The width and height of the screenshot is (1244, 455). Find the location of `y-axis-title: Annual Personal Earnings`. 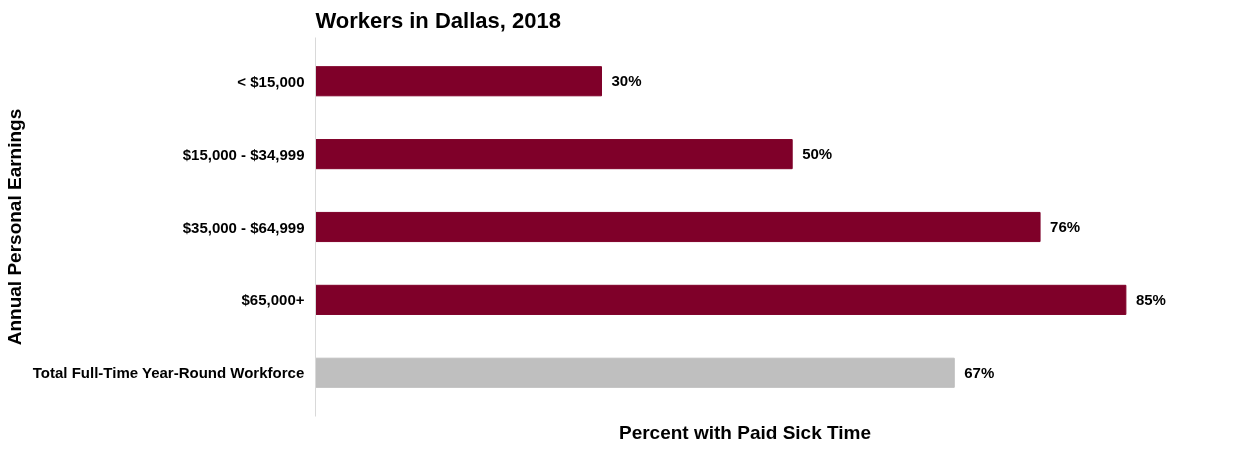

y-axis-title: Annual Personal Earnings is located at coordinates (14, 227).